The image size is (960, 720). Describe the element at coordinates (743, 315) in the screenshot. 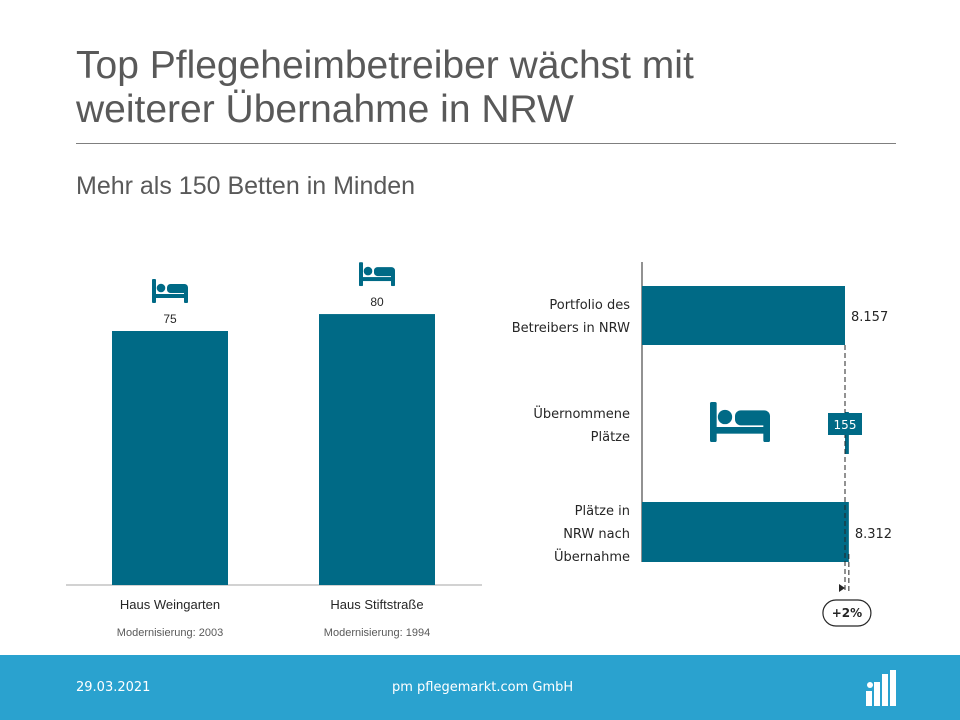

I see `bar-portfolio-nrw` at that location.